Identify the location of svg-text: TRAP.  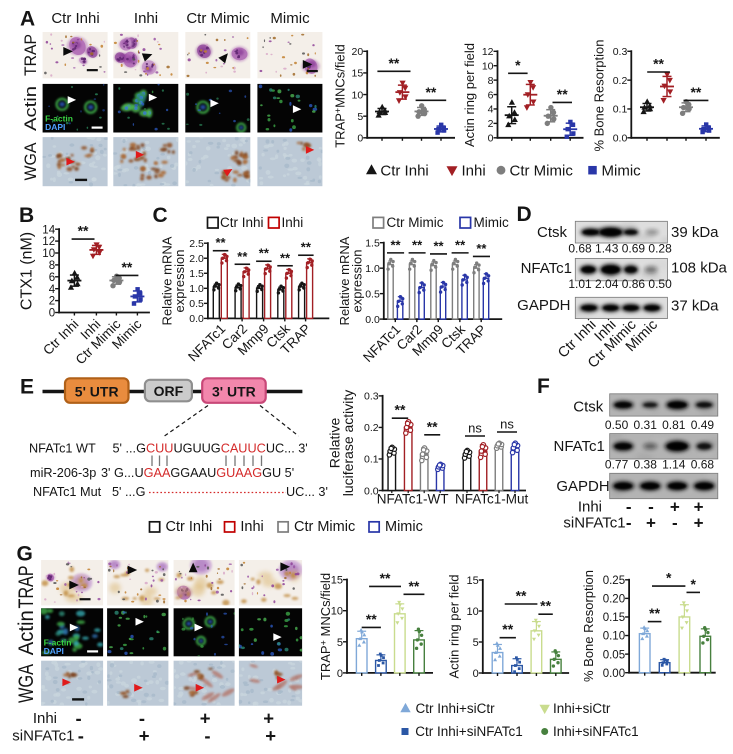
(26, 587).